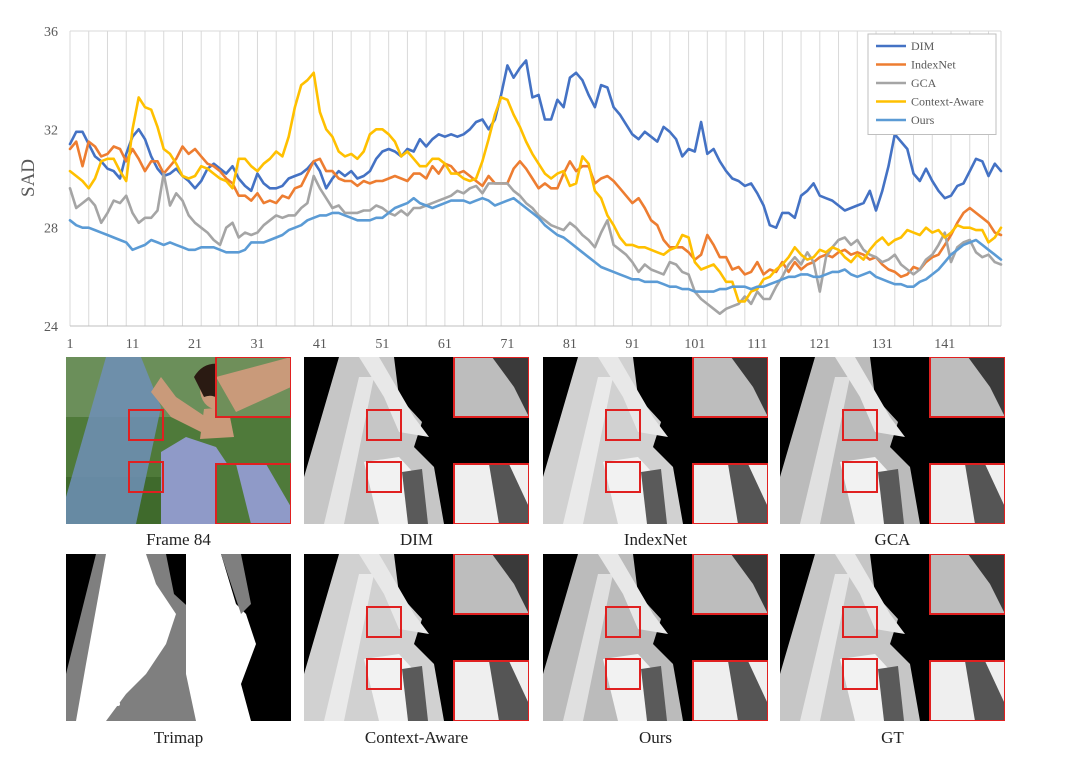 The width and height of the screenshot is (1068, 773). I want to click on y-tick-label: 24, so click(51, 327).